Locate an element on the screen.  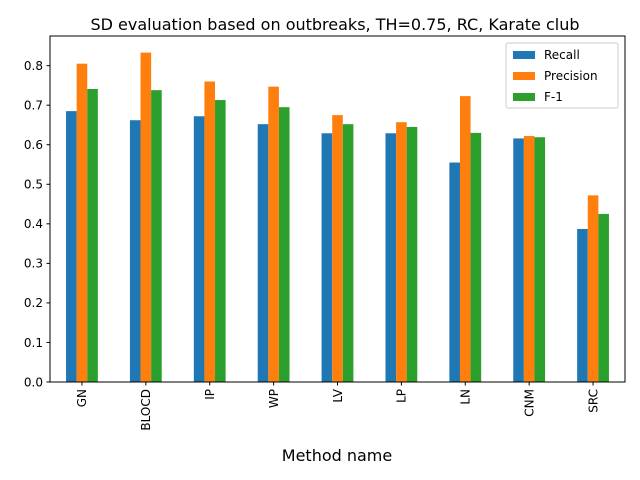
bar-f-1-lv is located at coordinates (348, 253).